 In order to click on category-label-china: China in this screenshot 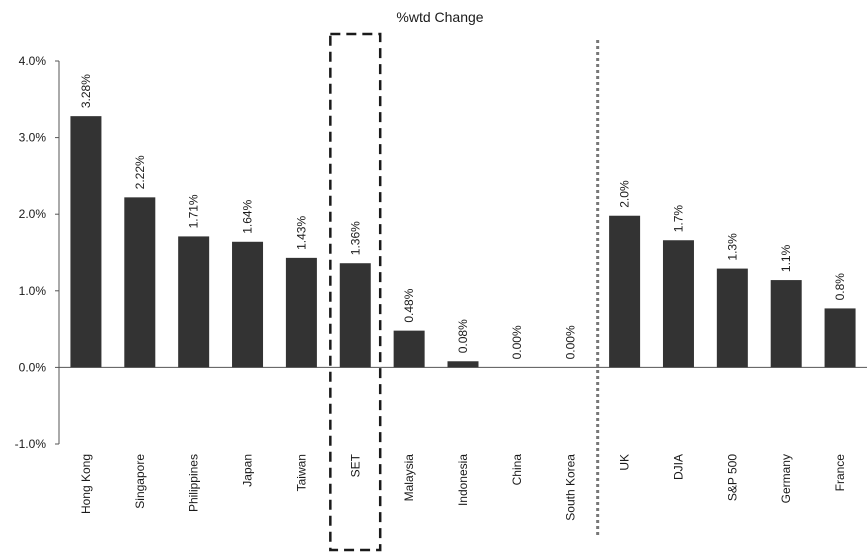, I will do `click(517, 470)`.